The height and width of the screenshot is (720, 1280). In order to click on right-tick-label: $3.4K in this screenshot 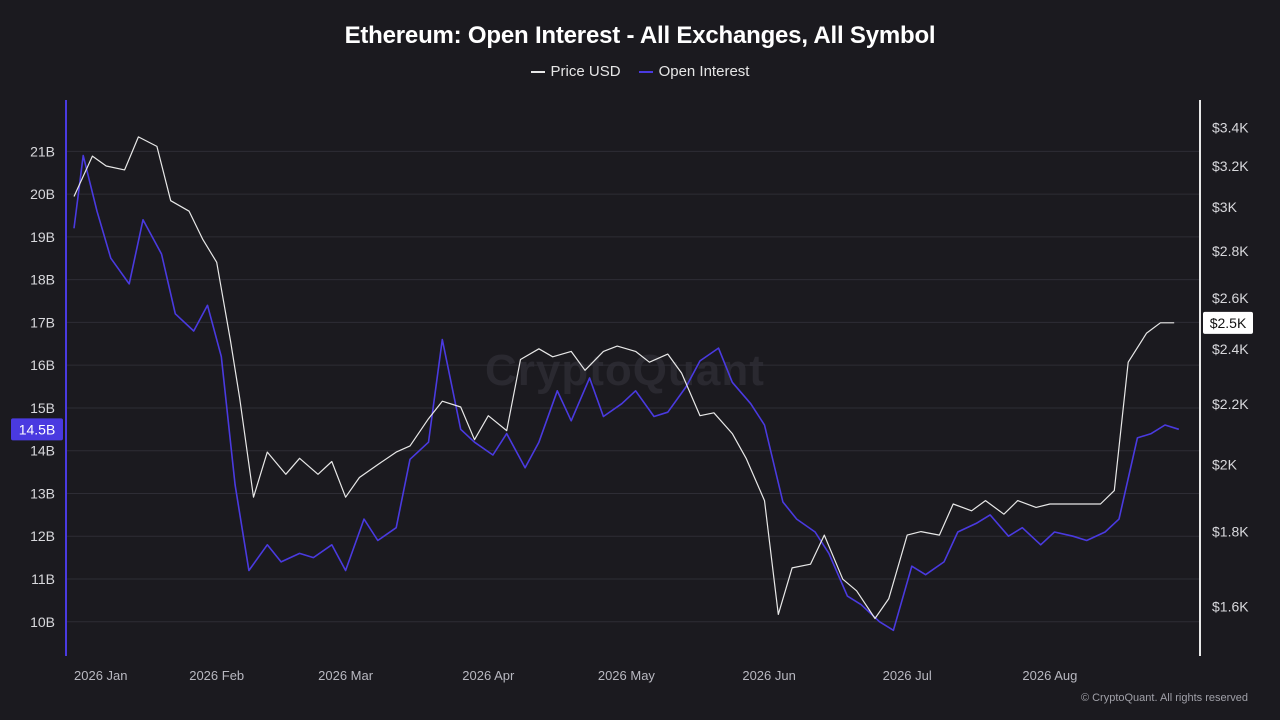, I will do `click(1230, 127)`.